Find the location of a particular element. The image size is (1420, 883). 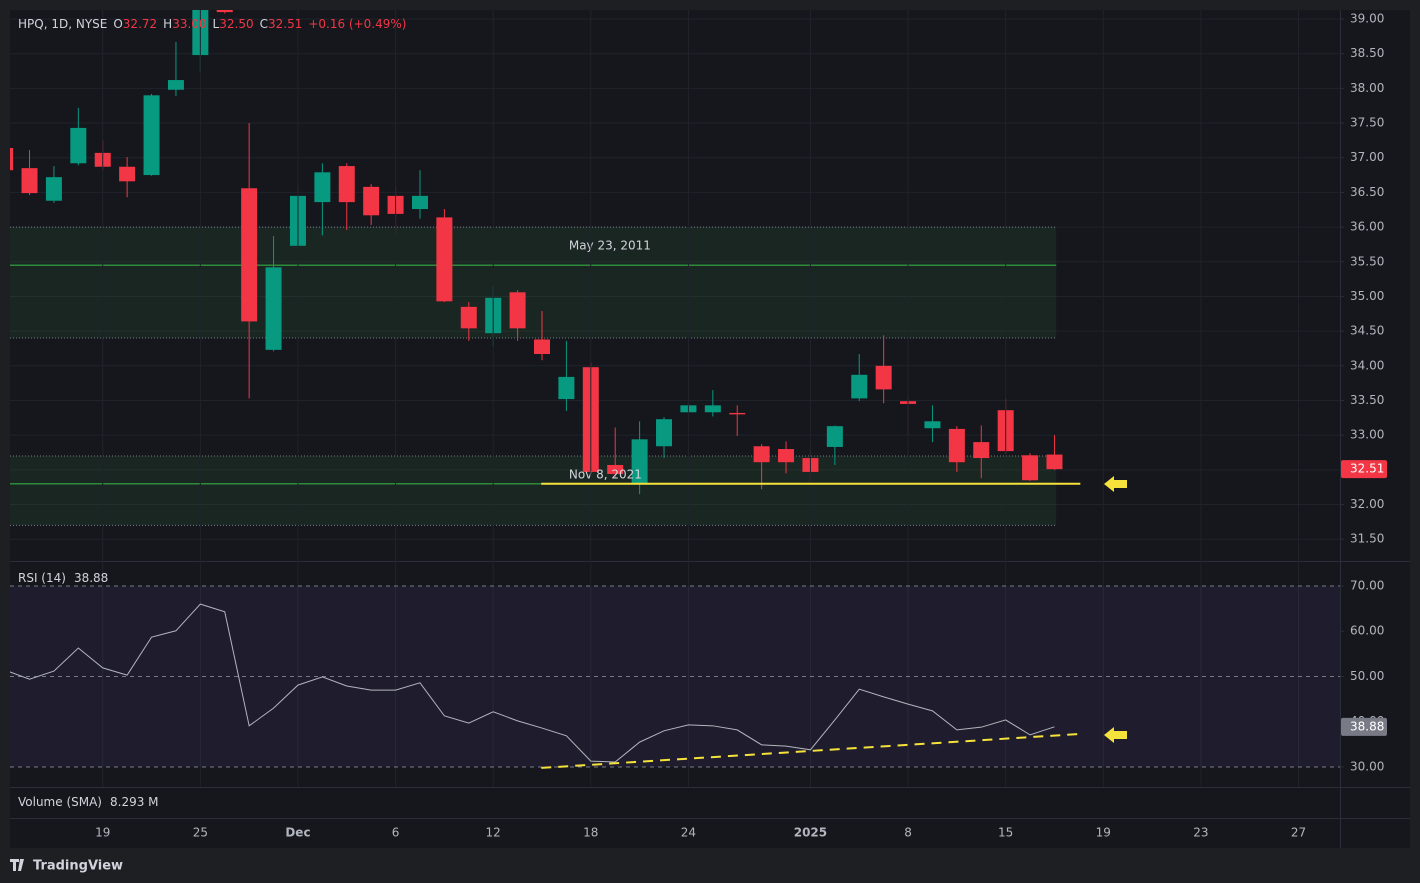

y-tick-label: 37.50 is located at coordinates (1367, 123).